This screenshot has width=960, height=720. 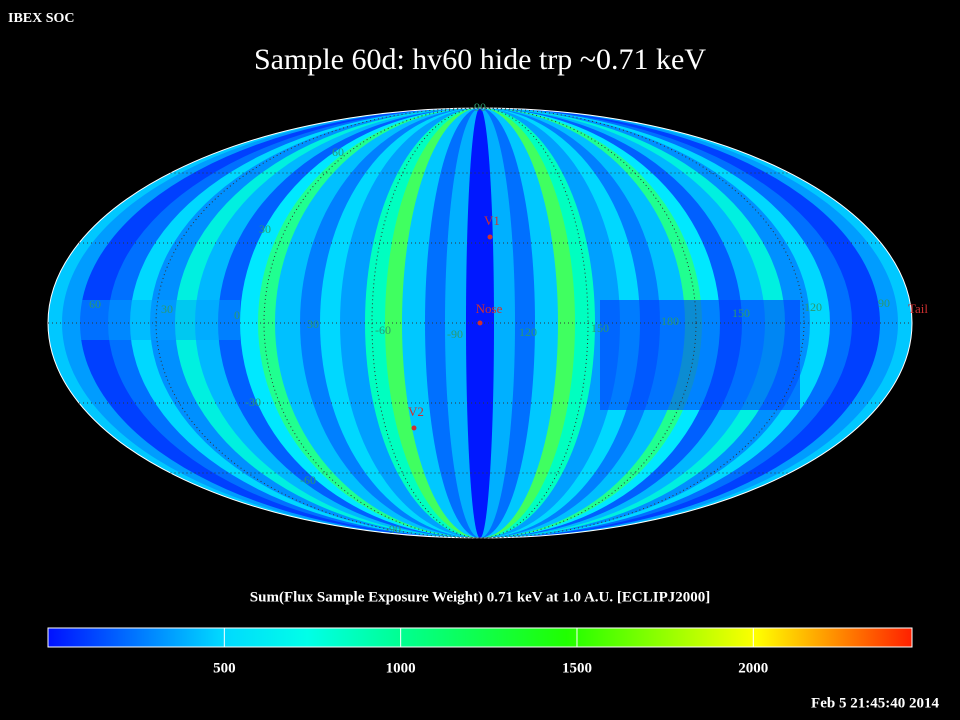 What do you see at coordinates (253, 402) in the screenshot?
I see `grid-label: -30` at bounding box center [253, 402].